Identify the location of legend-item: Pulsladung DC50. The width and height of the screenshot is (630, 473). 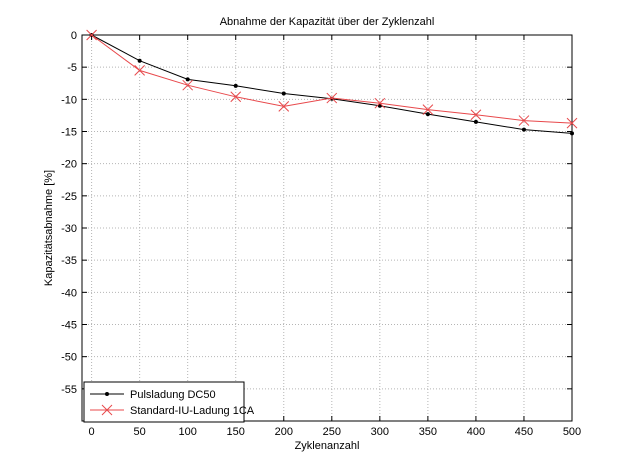
(153, 395).